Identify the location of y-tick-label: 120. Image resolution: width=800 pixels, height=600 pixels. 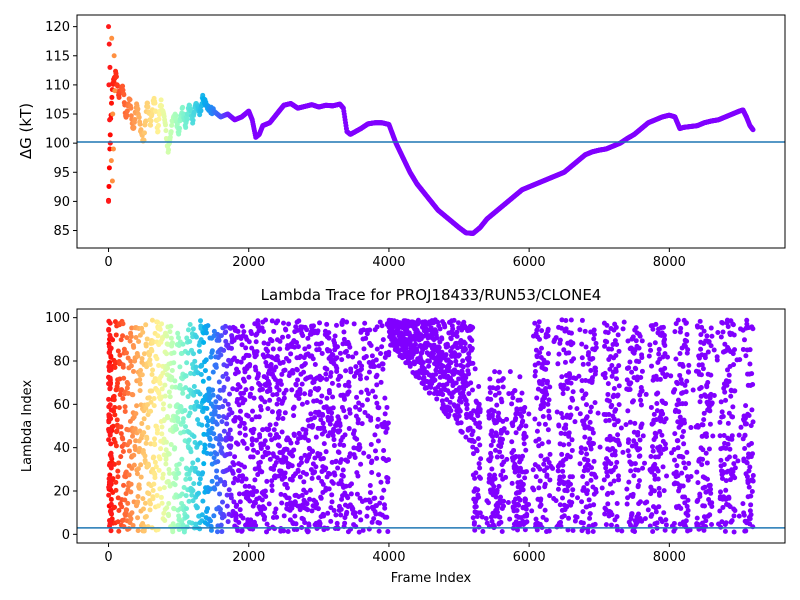
(57, 27).